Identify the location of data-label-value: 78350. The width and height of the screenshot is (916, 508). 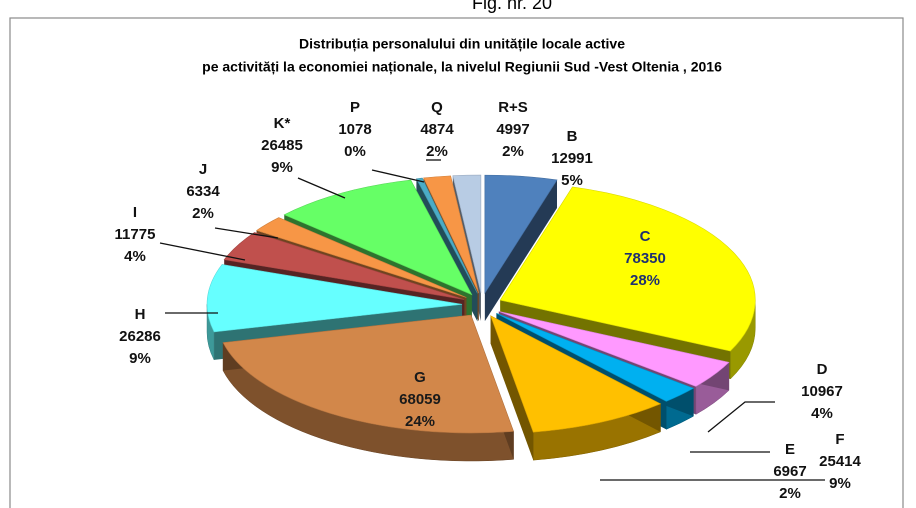
(645, 258).